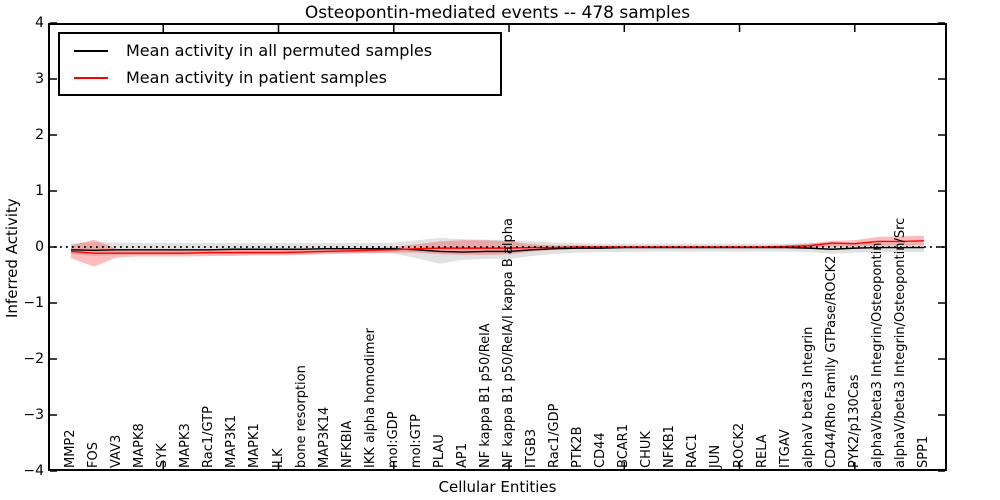 The width and height of the screenshot is (1000, 500). What do you see at coordinates (923, 451) in the screenshot?
I see `x-tick-label: SPP1` at bounding box center [923, 451].